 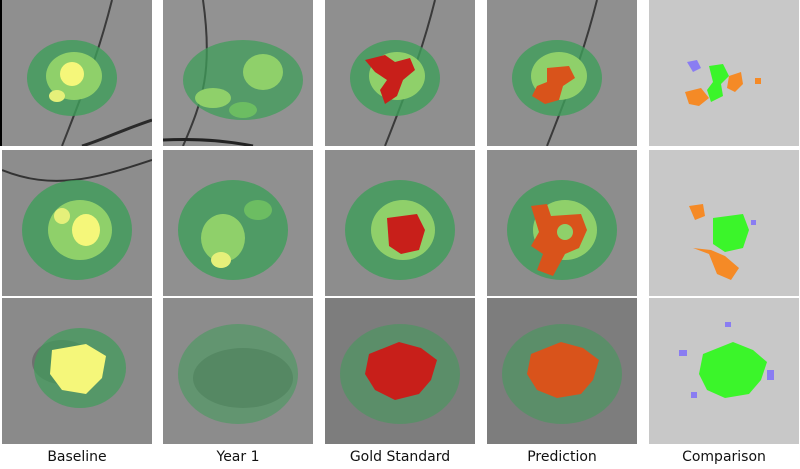 I want to click on panel-gold-row1, so click(x=400, y=73).